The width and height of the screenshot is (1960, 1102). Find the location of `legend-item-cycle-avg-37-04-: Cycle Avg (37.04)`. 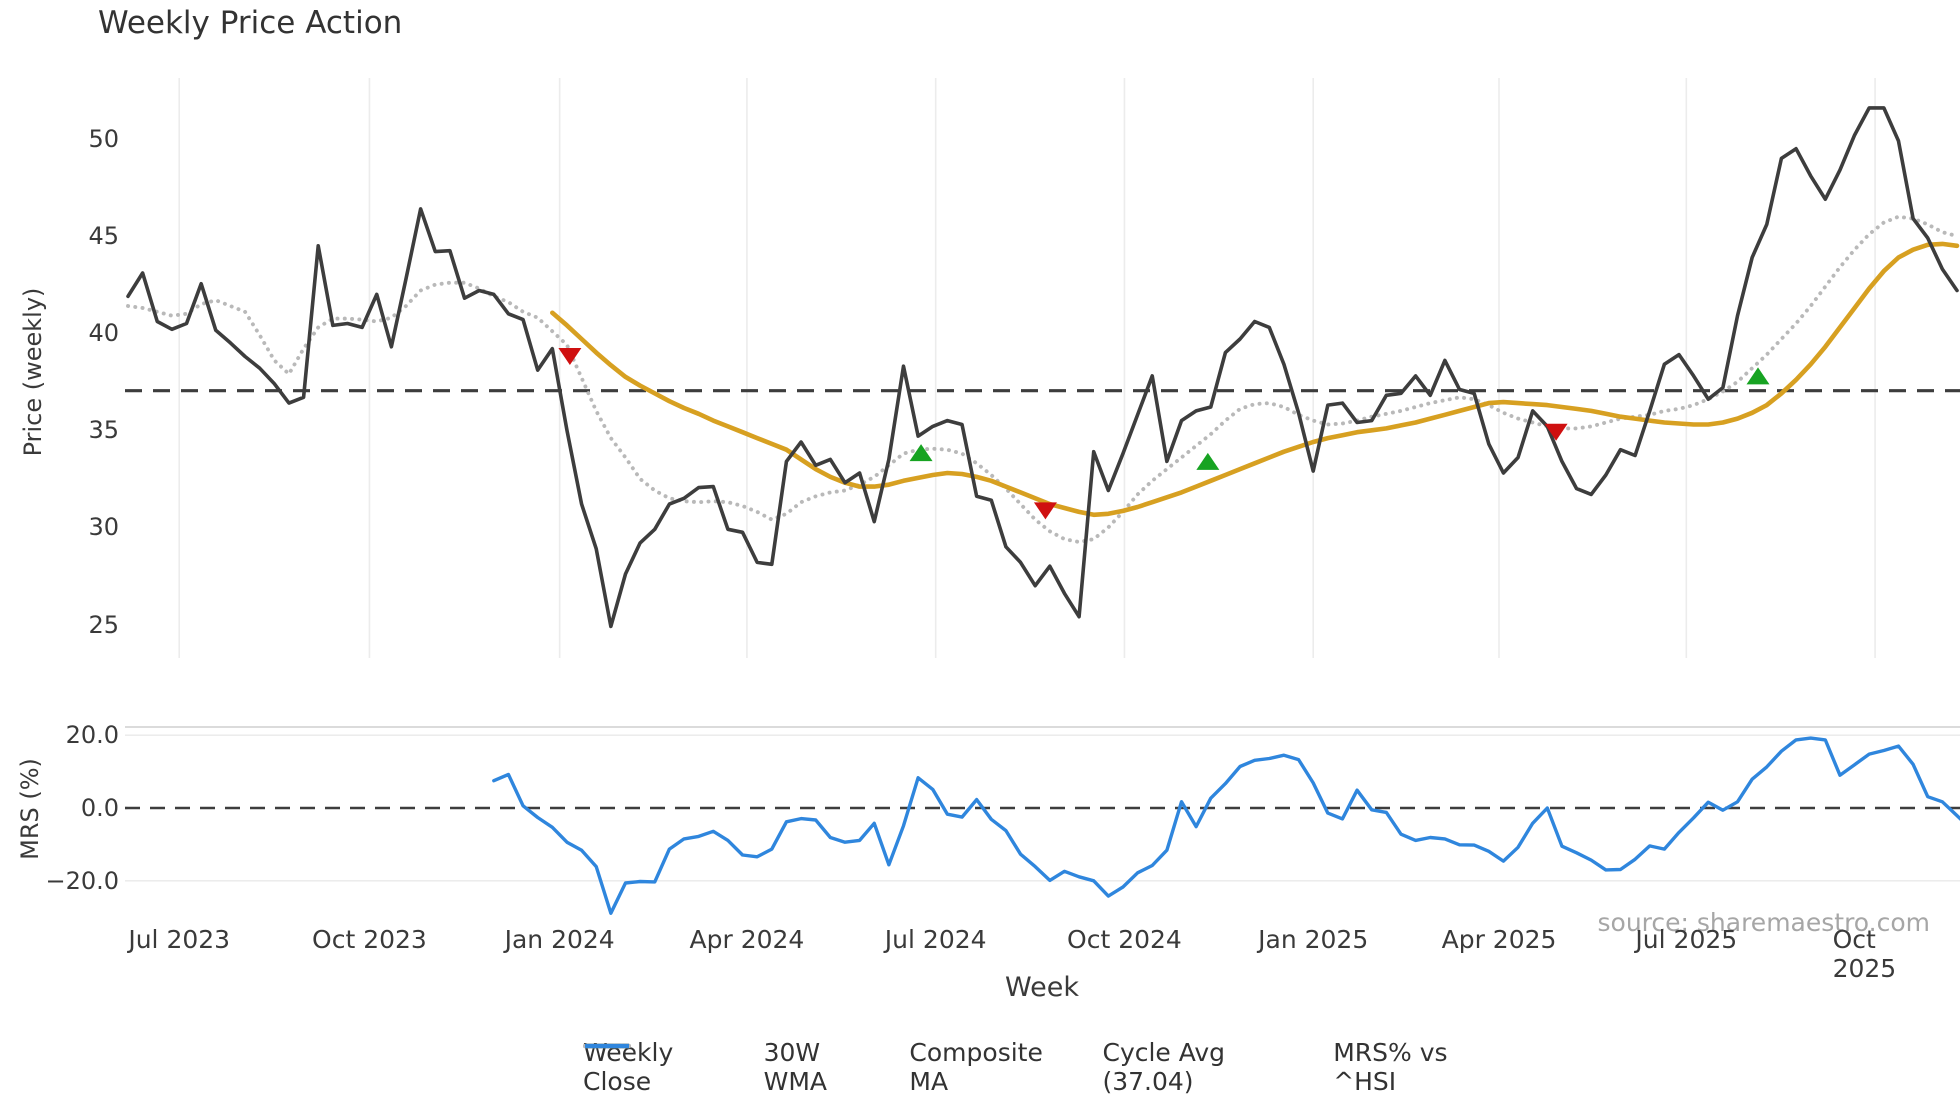

legend-item-cycle-avg-37-04-: Cycle Avg (37.04) is located at coordinates (944, 1067).